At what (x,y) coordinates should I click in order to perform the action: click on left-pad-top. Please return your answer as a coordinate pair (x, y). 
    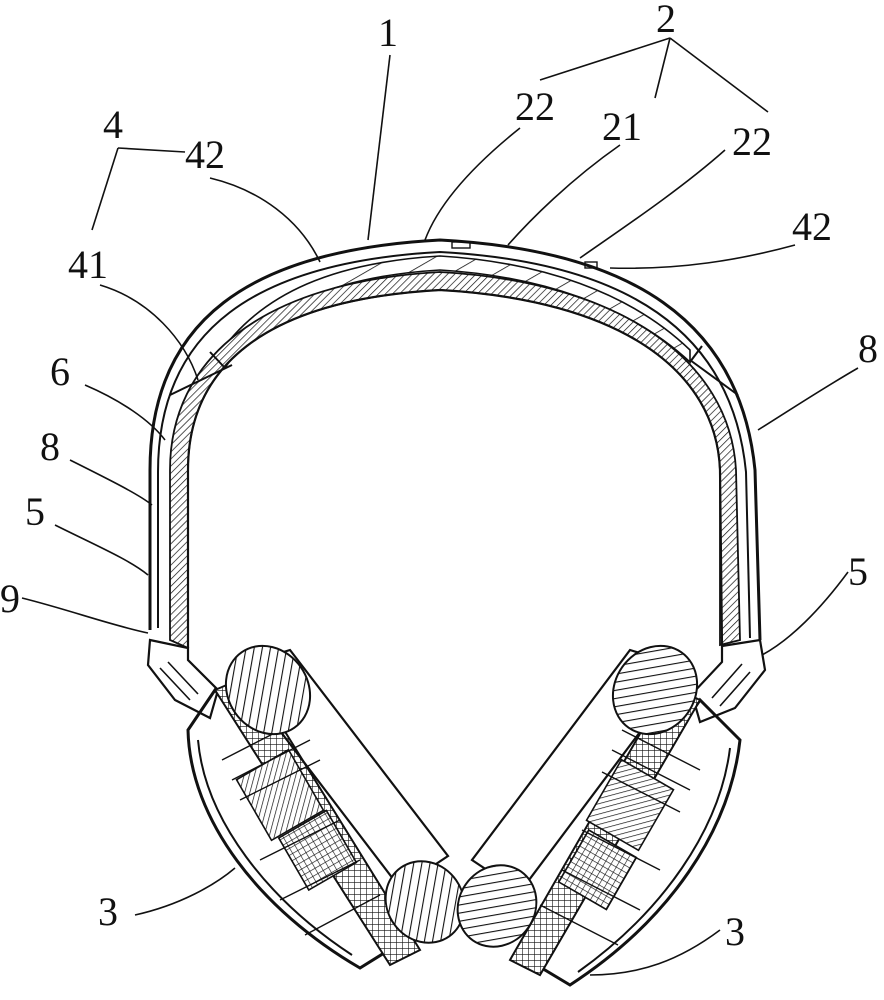
    Looking at the image, I should click on (268, 690).